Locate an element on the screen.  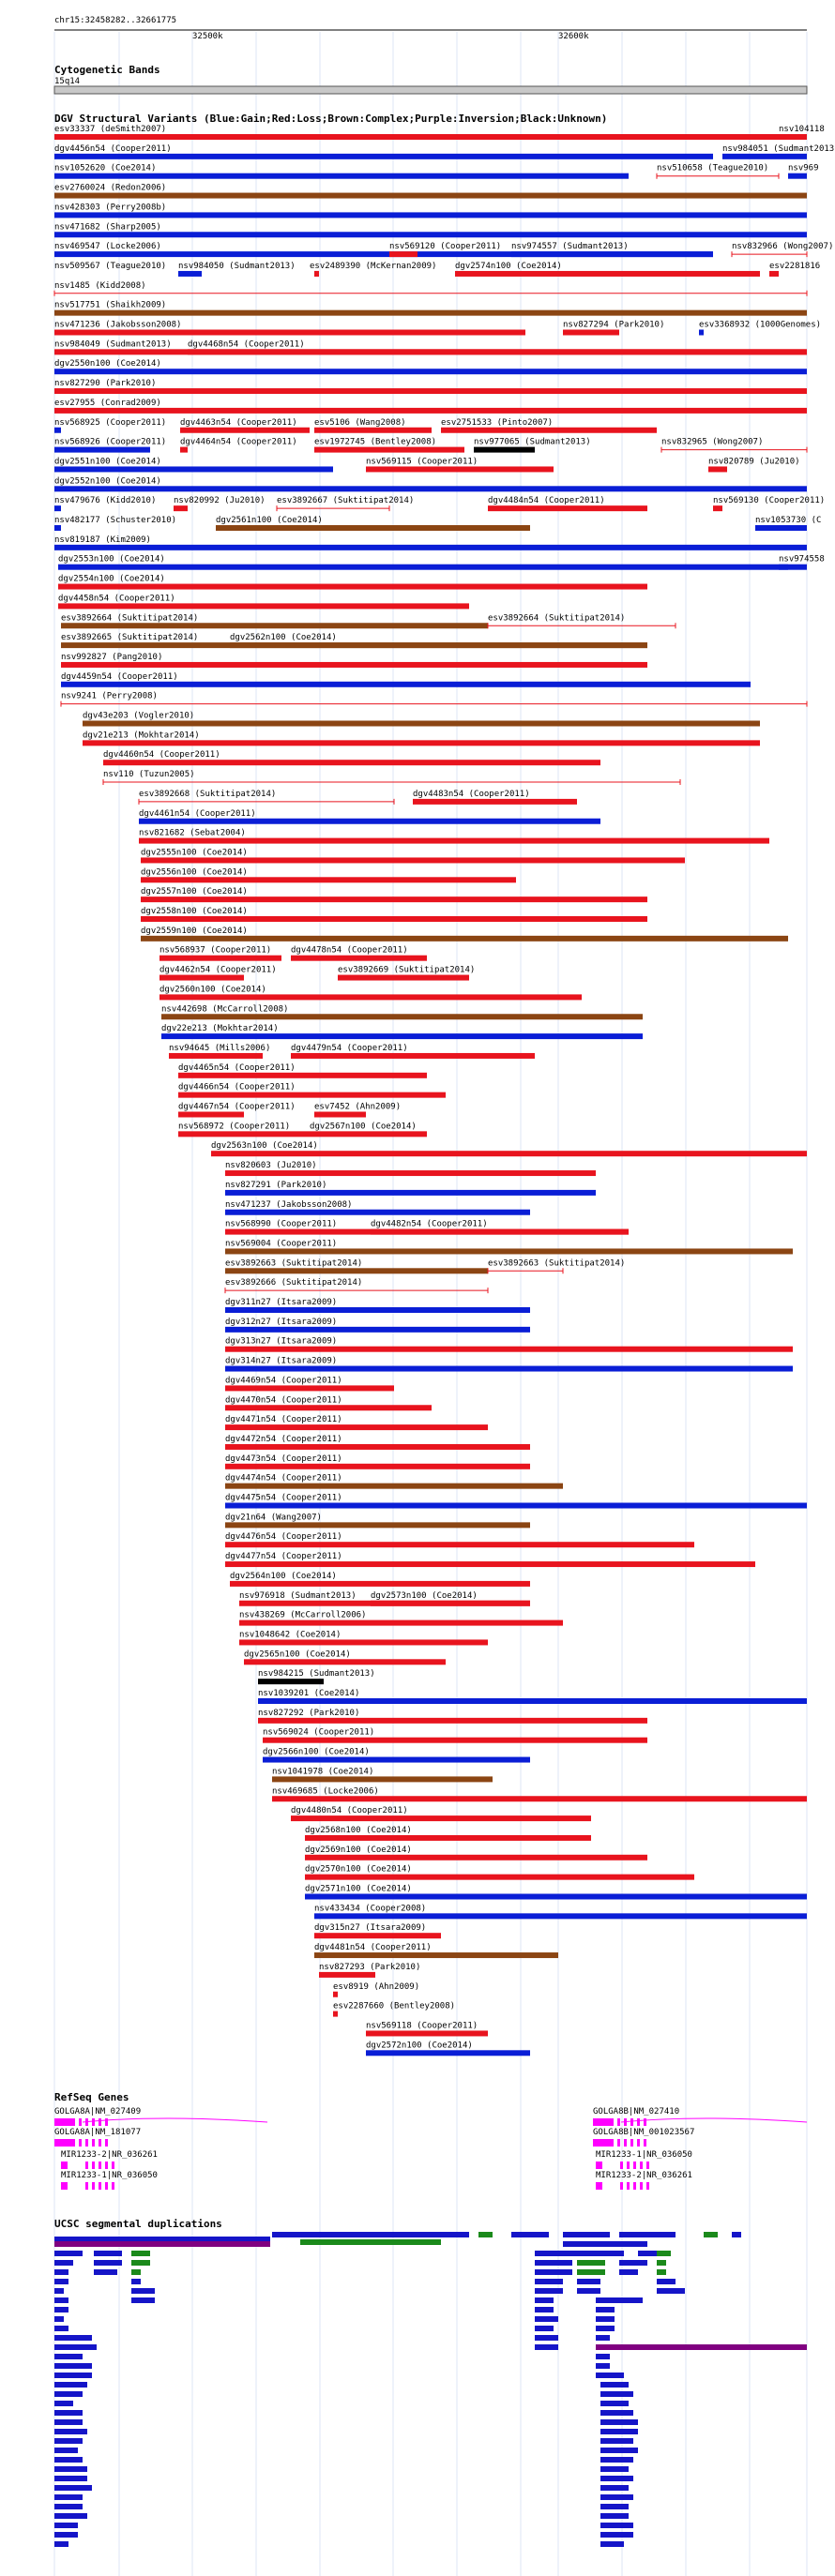
sv-feature: dgv4477n54 (Cooper2011) is located at coordinates (490, 1560).